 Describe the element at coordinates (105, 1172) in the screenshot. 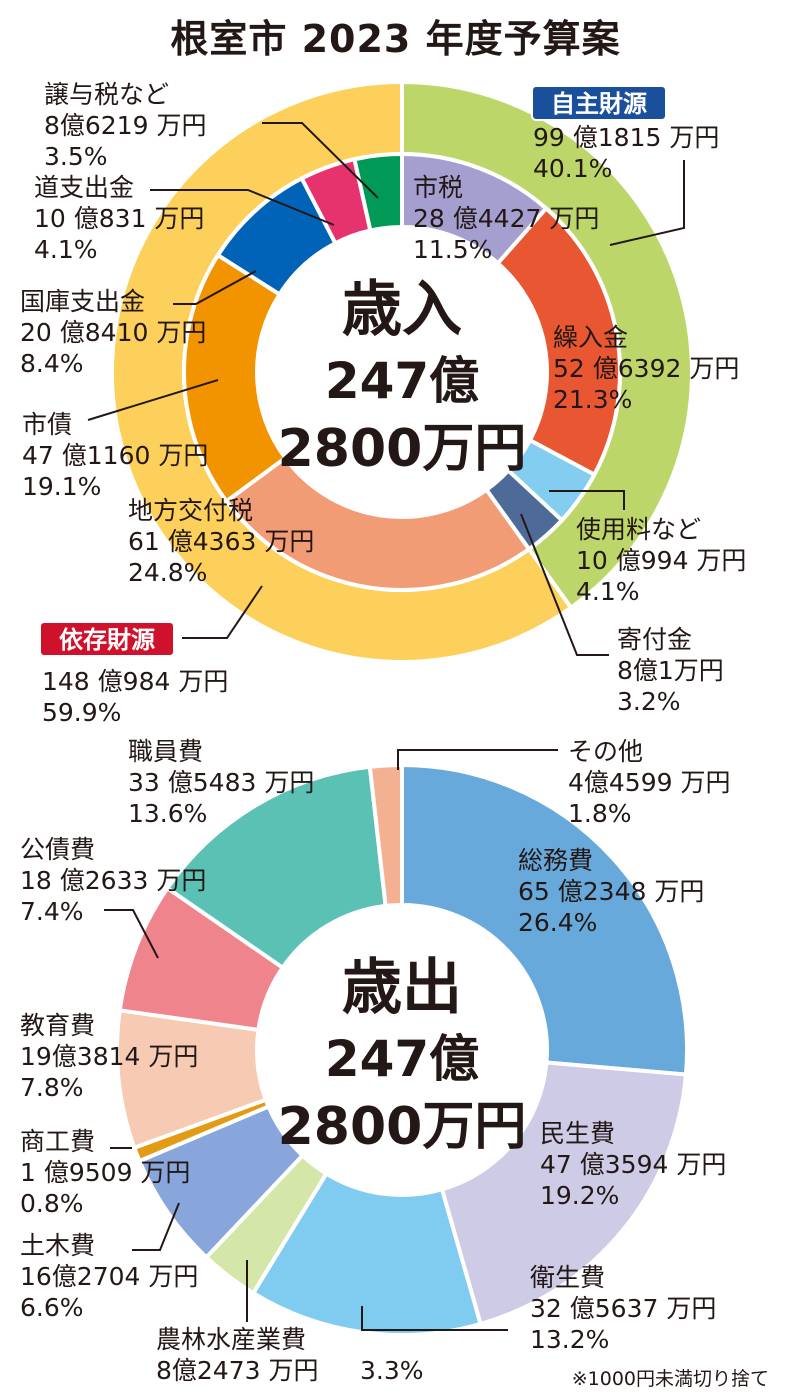

I see `expense-label-shoko-amount: 1 億9509 万円` at that location.